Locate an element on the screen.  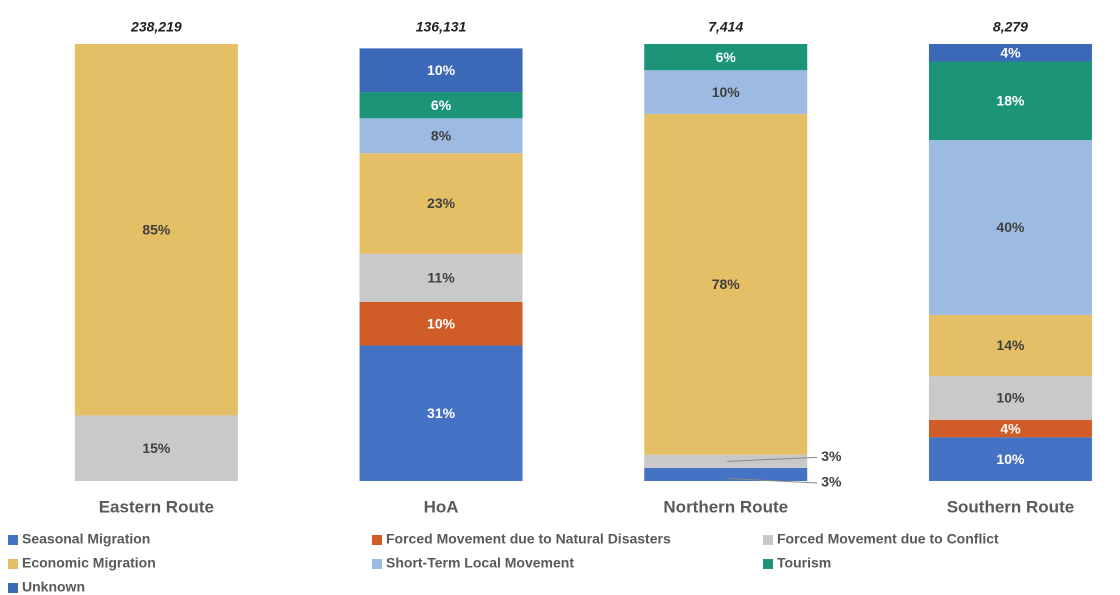
legend-label: Seasonal Migration is located at coordinates (86, 539).